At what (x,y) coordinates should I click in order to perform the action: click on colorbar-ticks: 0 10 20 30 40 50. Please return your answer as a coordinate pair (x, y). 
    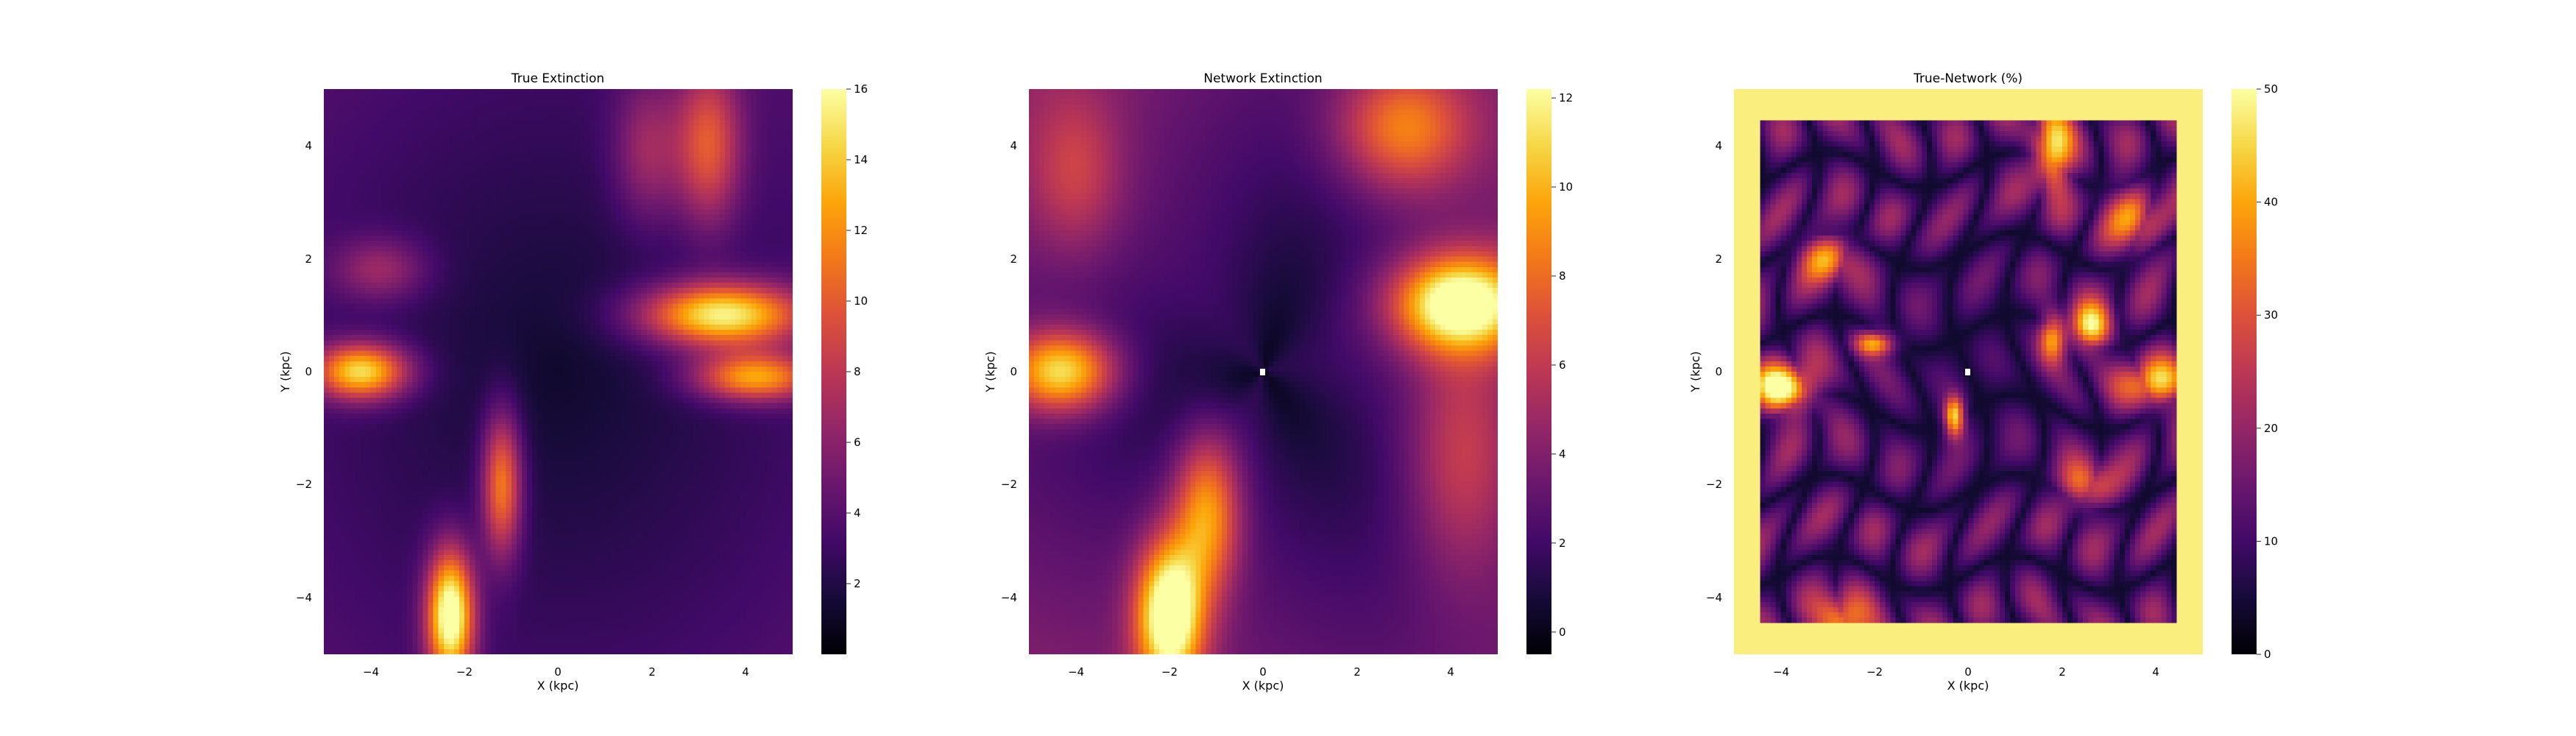
    Looking at the image, I should click on (2267, 371).